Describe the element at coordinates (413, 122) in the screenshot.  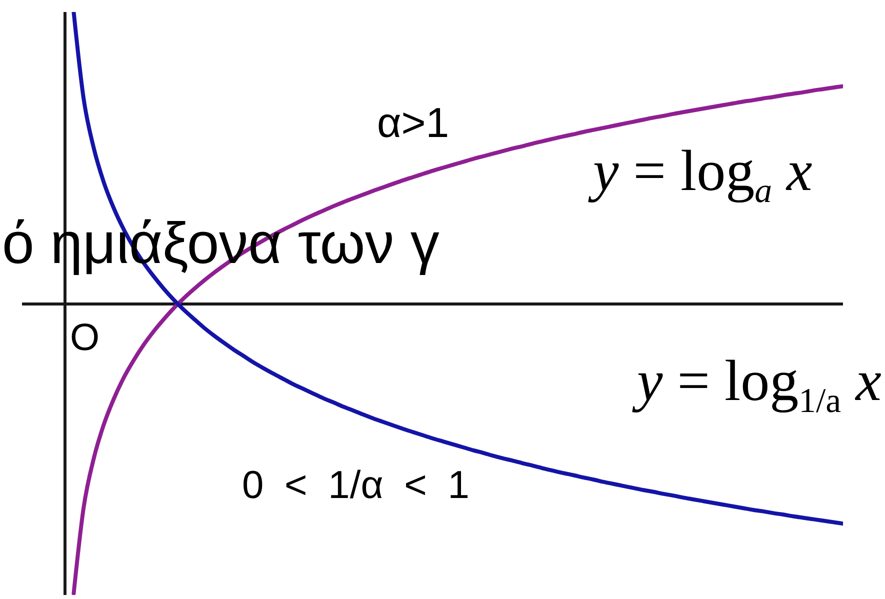
I see `annotation: α>1` at that location.